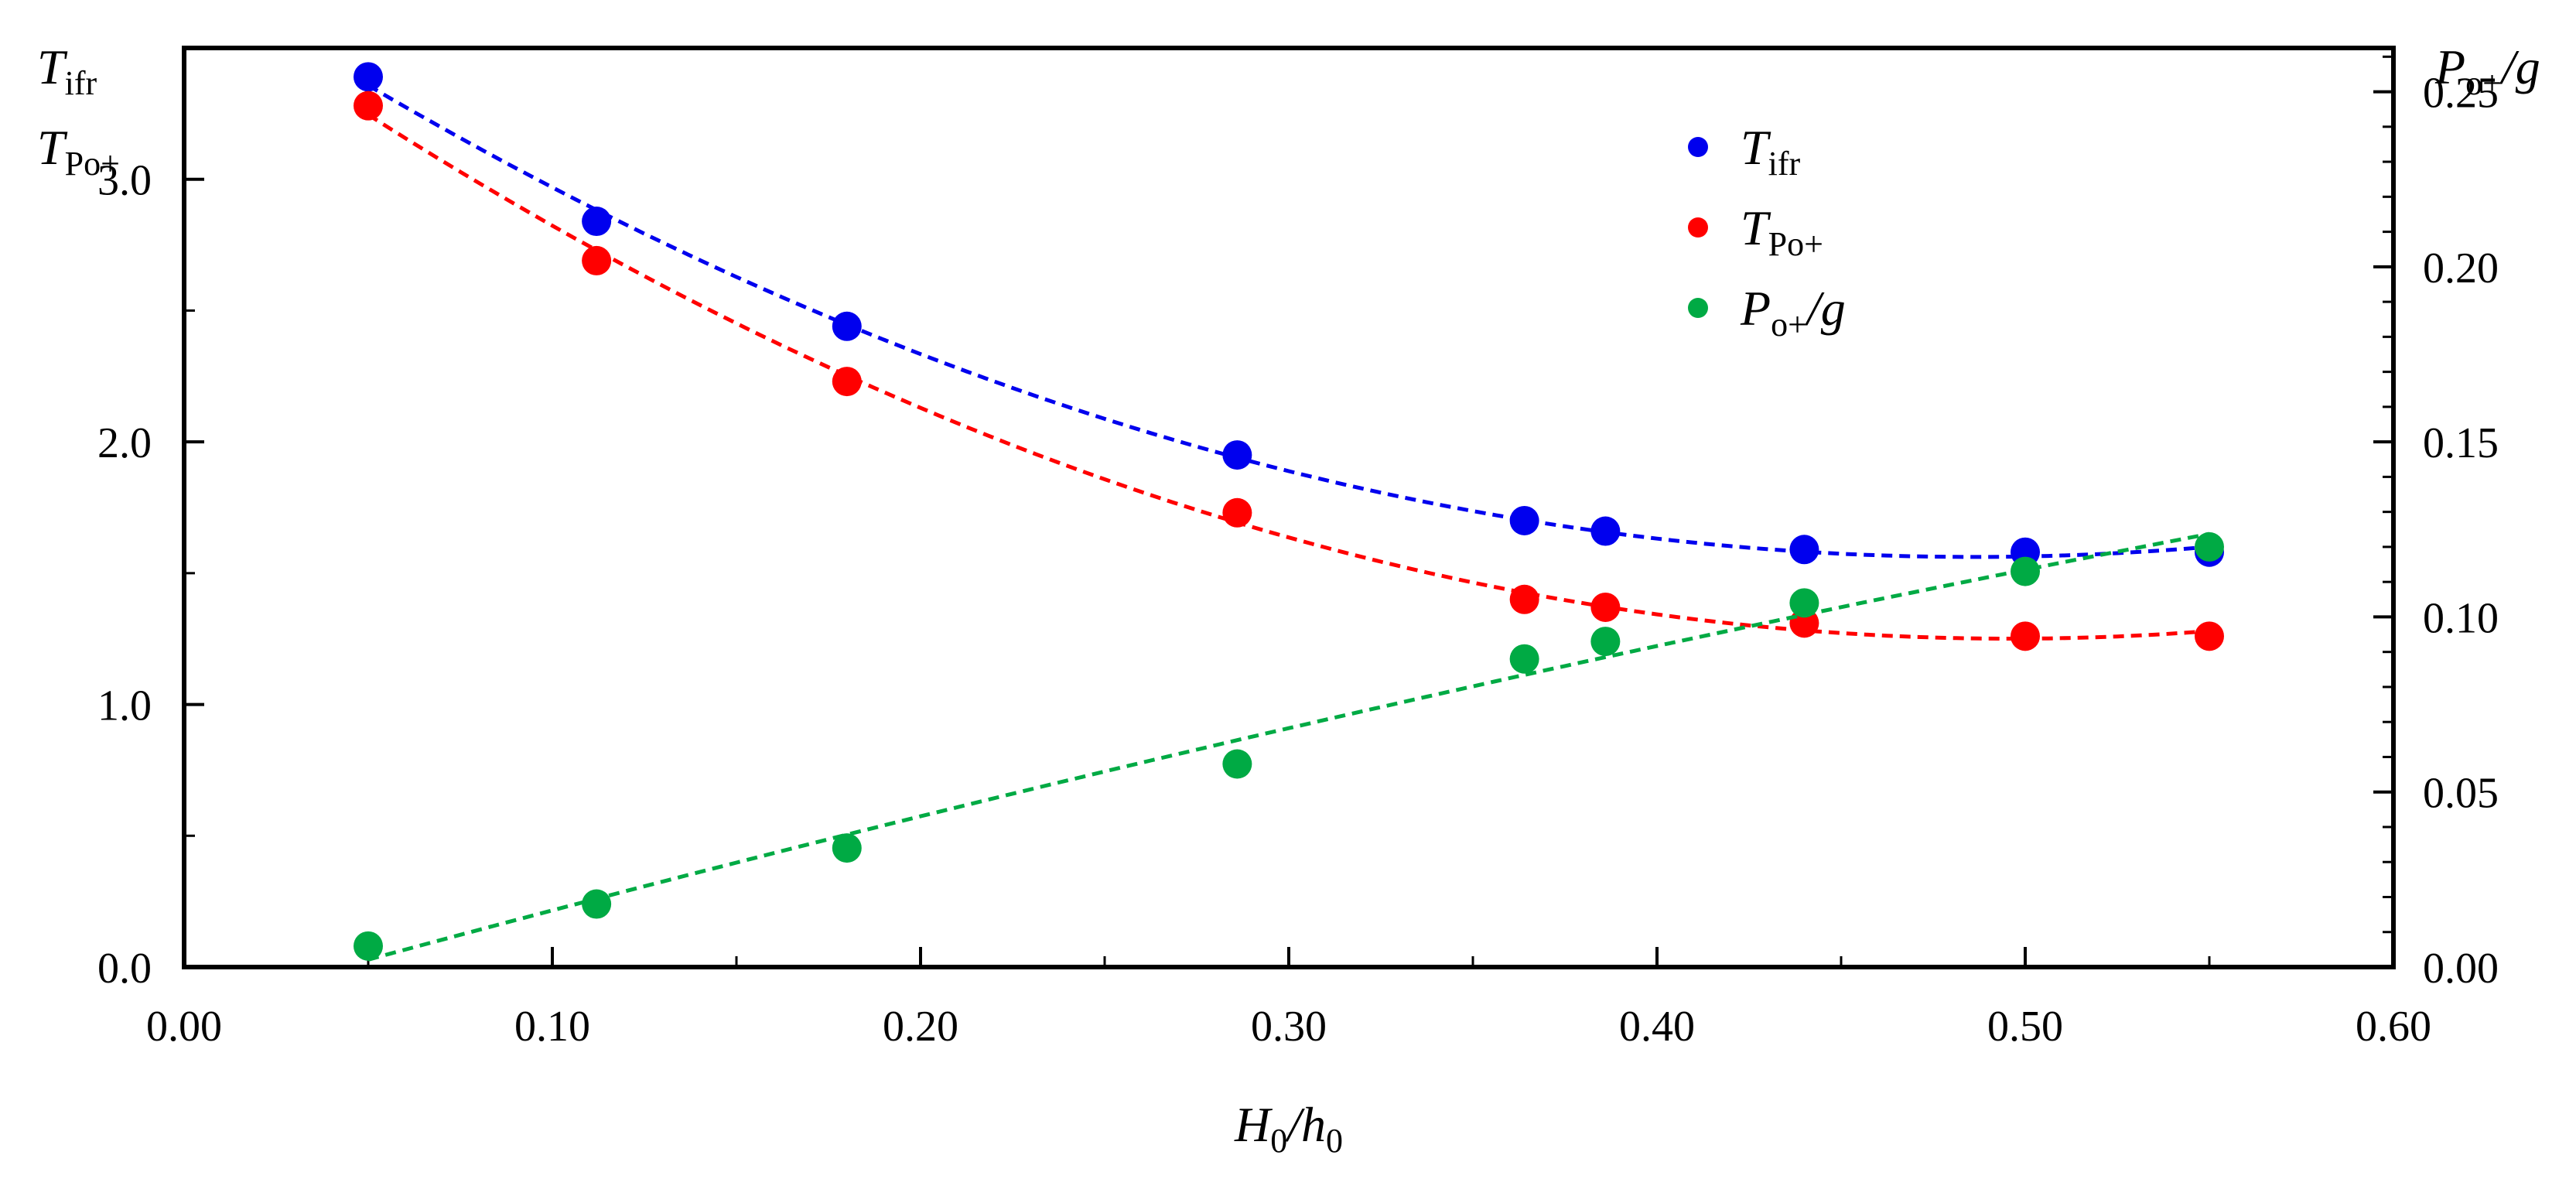  What do you see at coordinates (1785, 164) in the screenshot?
I see `legend-label-sub: ifr` at bounding box center [1785, 164].